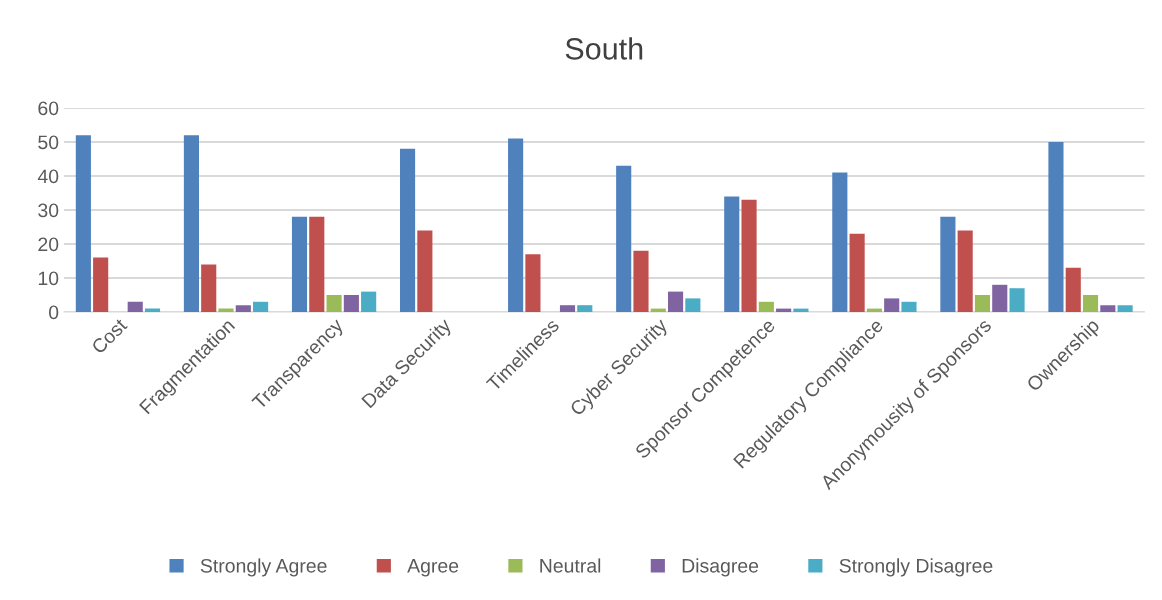 This screenshot has height=600, width=1162. What do you see at coordinates (48, 210) in the screenshot?
I see `y-tick-label: 30` at bounding box center [48, 210].